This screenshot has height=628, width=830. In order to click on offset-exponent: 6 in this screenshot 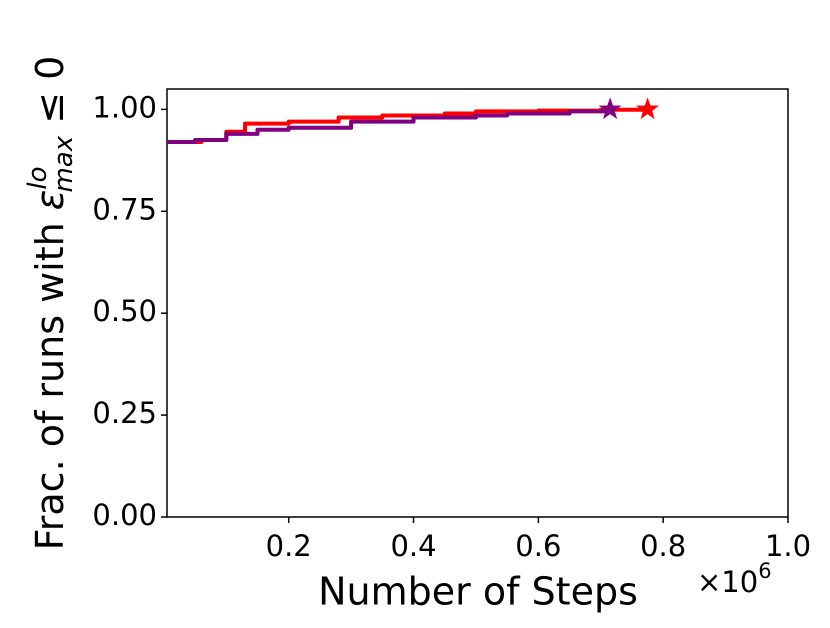, I will do `click(764, 571)`.